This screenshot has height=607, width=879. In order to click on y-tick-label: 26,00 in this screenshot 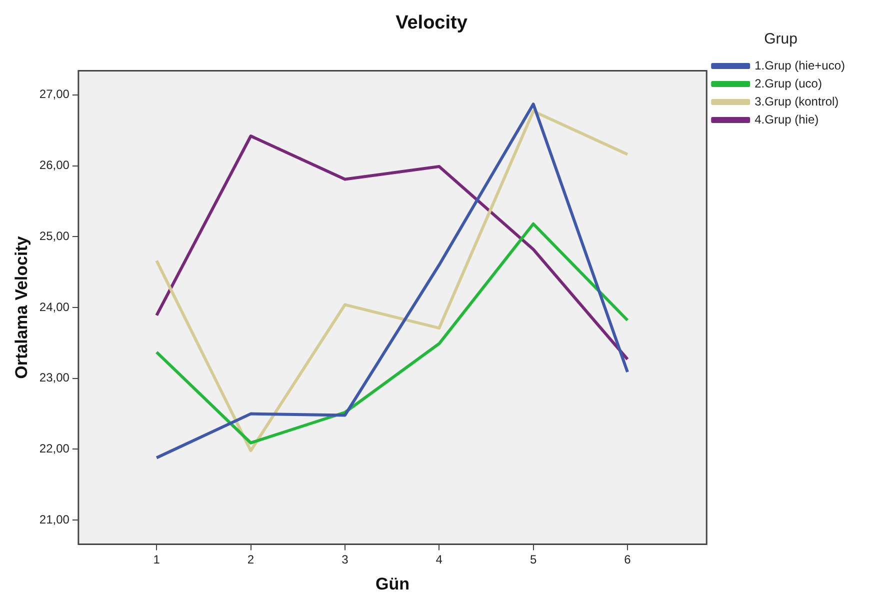, I will do `click(54, 165)`.